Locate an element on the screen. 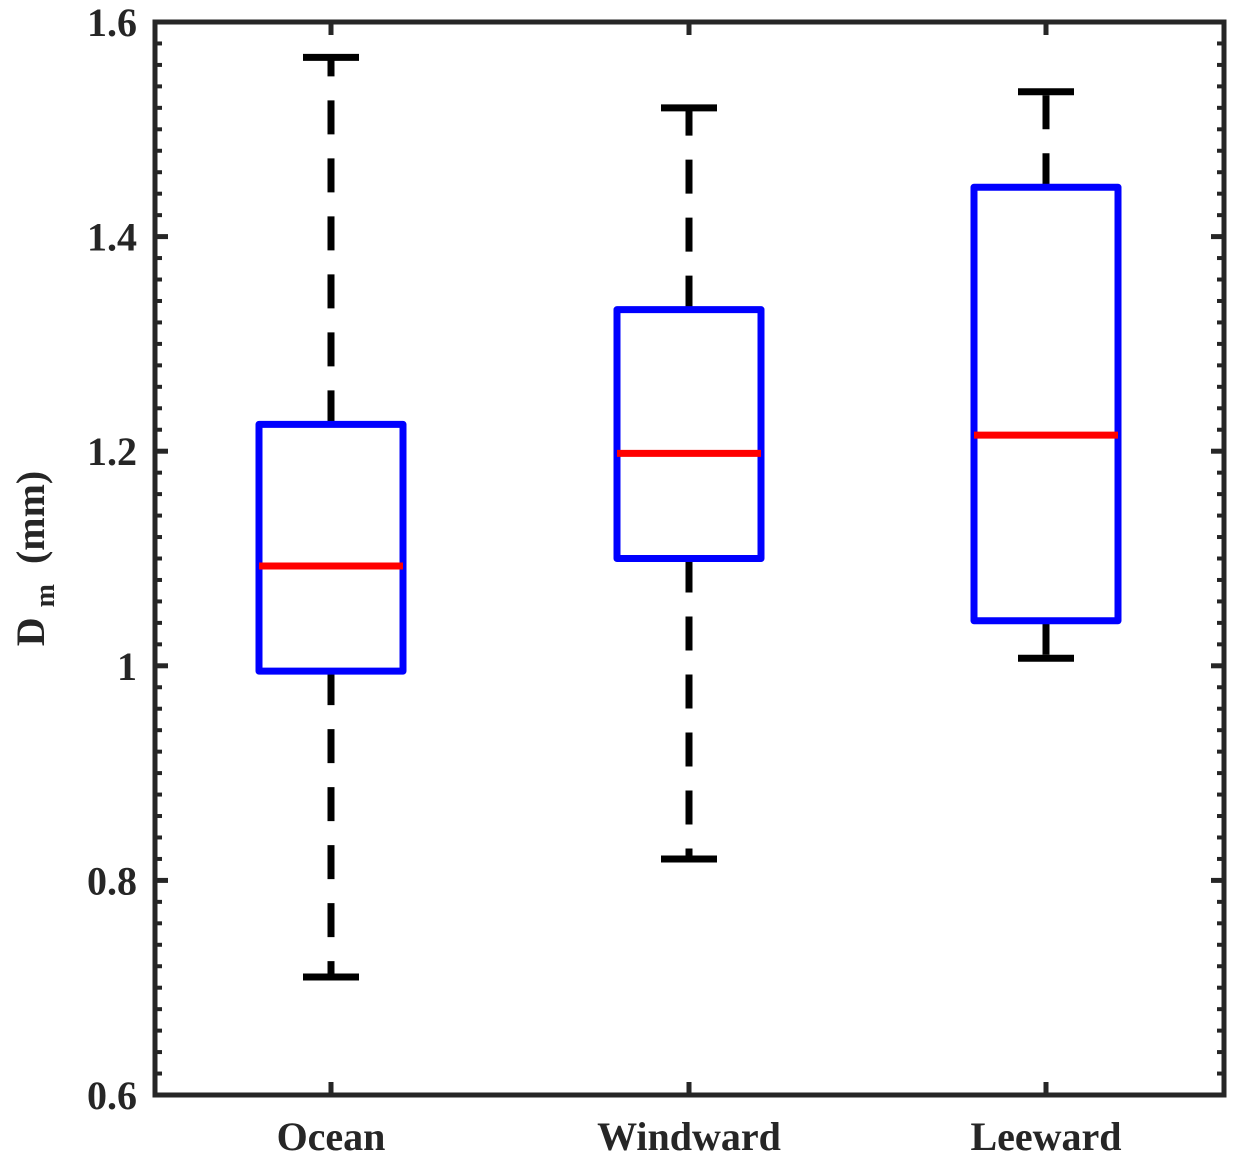  y-axis-label-subscript: m is located at coordinates (45, 595).